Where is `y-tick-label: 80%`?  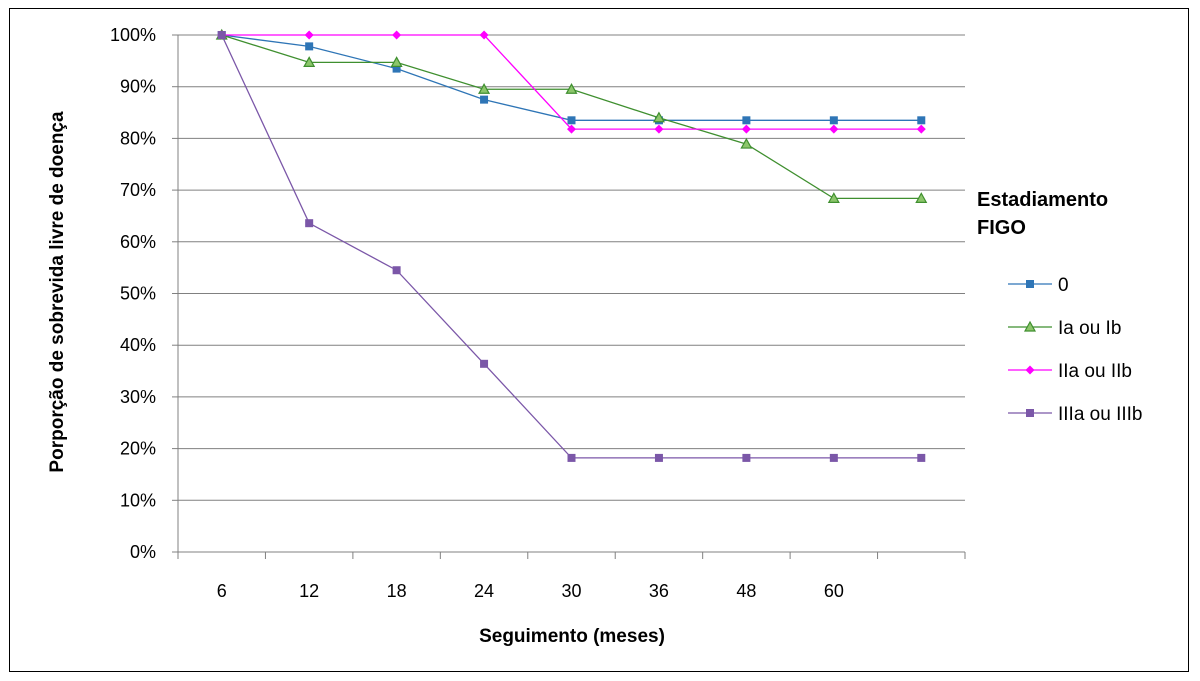
y-tick-label: 80% is located at coordinates (138, 138).